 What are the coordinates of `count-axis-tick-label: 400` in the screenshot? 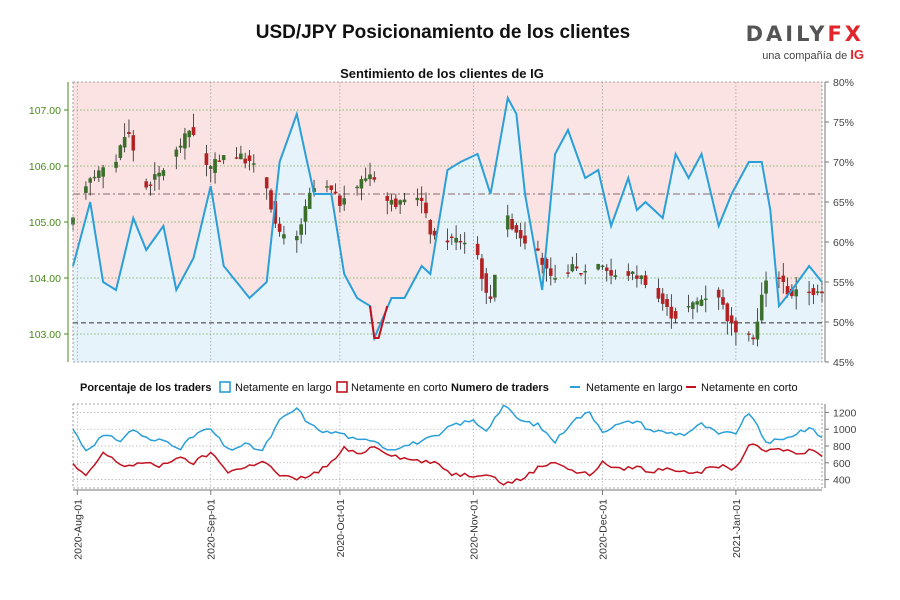 It's located at (842, 481).